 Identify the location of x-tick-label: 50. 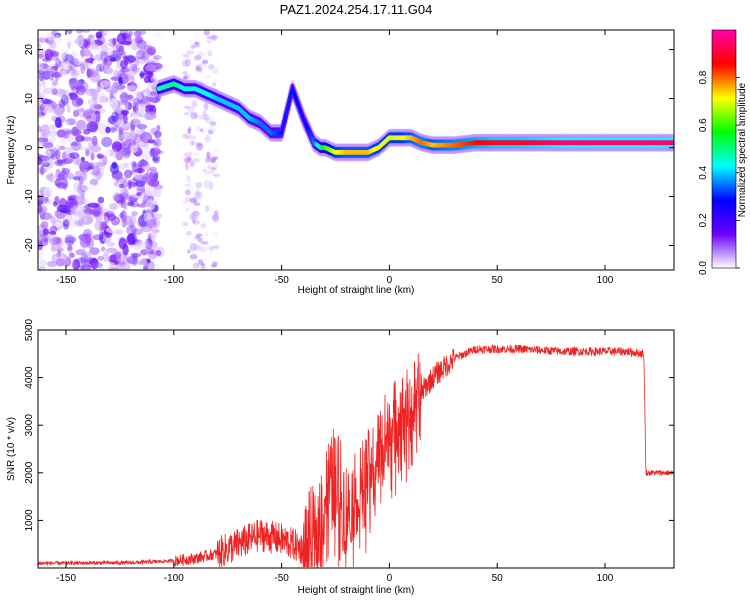
(498, 578).